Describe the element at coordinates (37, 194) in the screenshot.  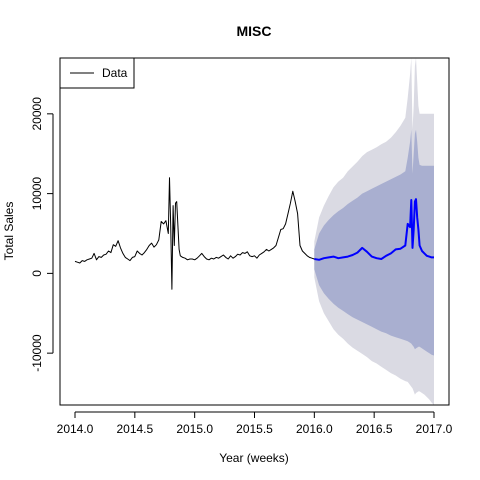
I see `y-tick-label: 10000` at that location.